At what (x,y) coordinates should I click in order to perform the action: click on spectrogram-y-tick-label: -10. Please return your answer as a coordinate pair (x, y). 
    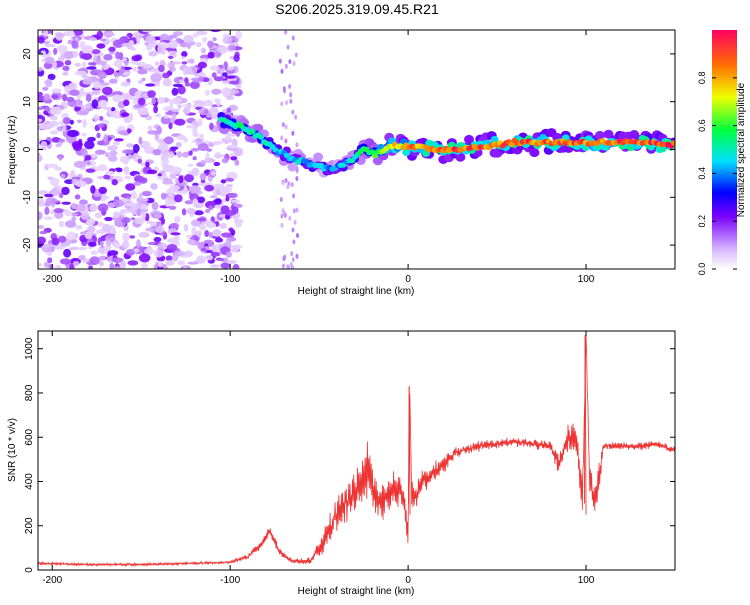
    Looking at the image, I should click on (27, 197).